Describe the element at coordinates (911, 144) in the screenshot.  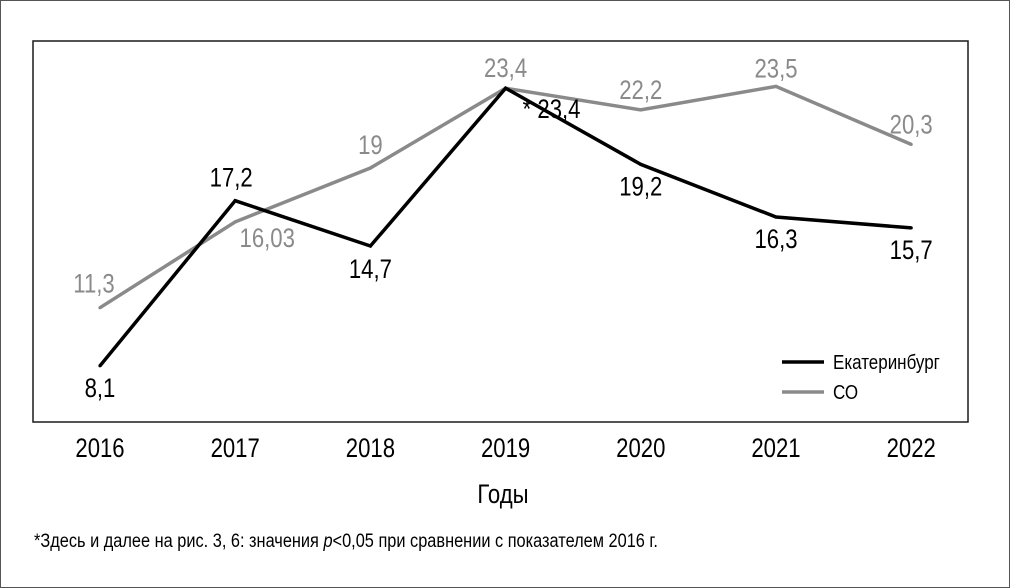
I see `data-point-s1-2022` at that location.